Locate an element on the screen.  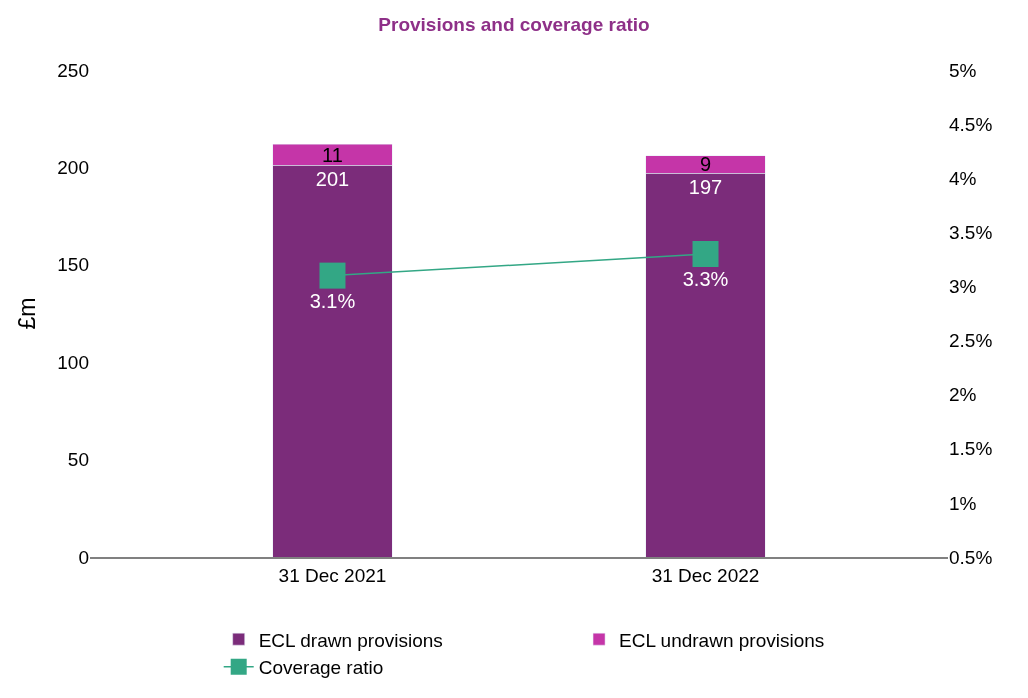
y-axis-title: £m is located at coordinates (26, 313).